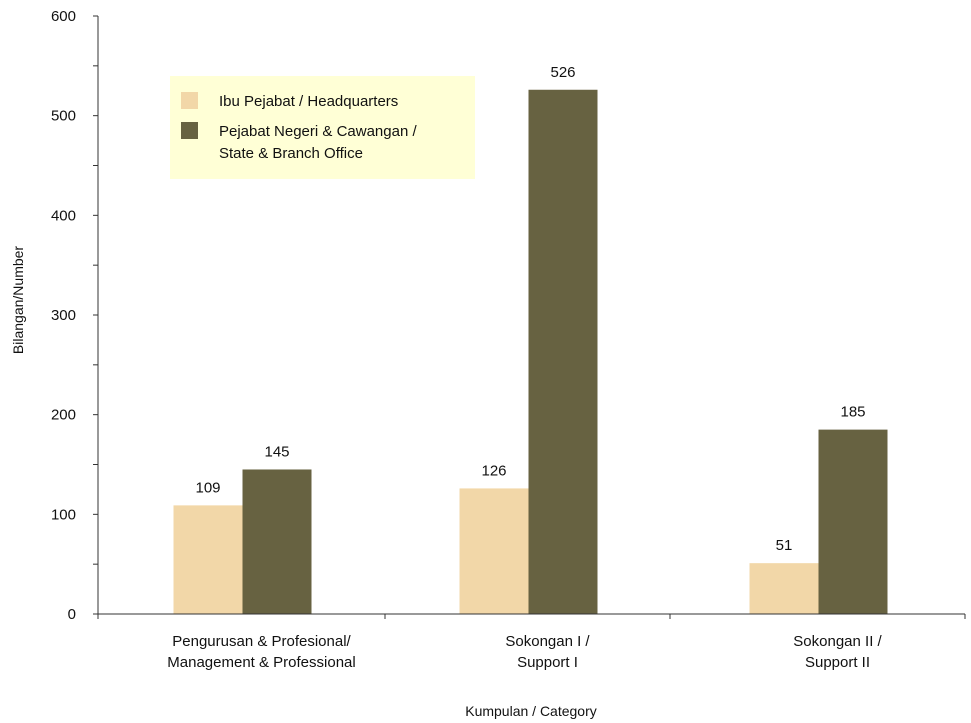  Describe the element at coordinates (837, 641) in the screenshot. I see `category-label: Sokongan II /` at that location.